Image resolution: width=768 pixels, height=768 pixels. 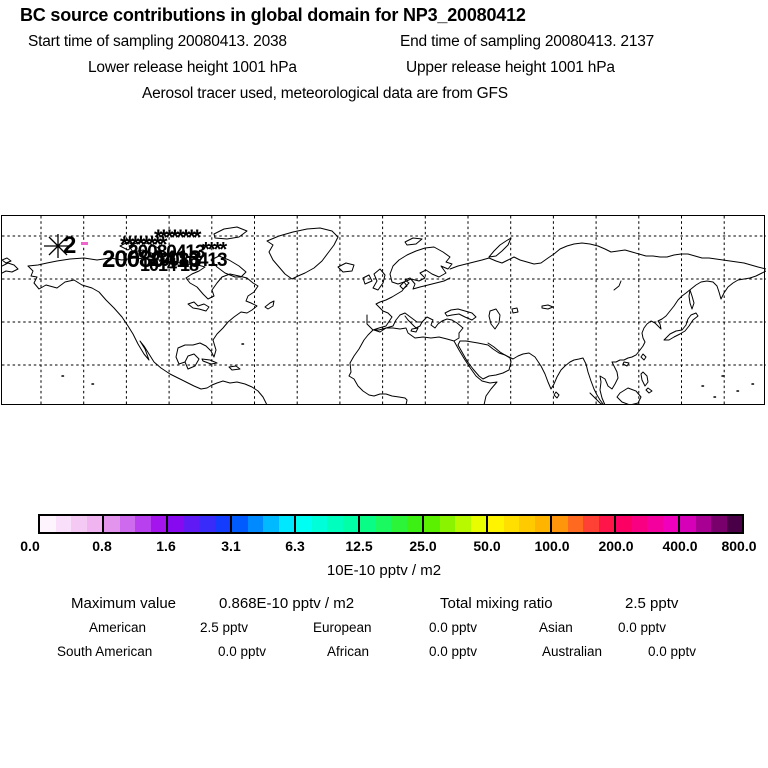 What do you see at coordinates (616, 546) in the screenshot?
I see `colorbar-tick-label: 200.0` at bounding box center [616, 546].